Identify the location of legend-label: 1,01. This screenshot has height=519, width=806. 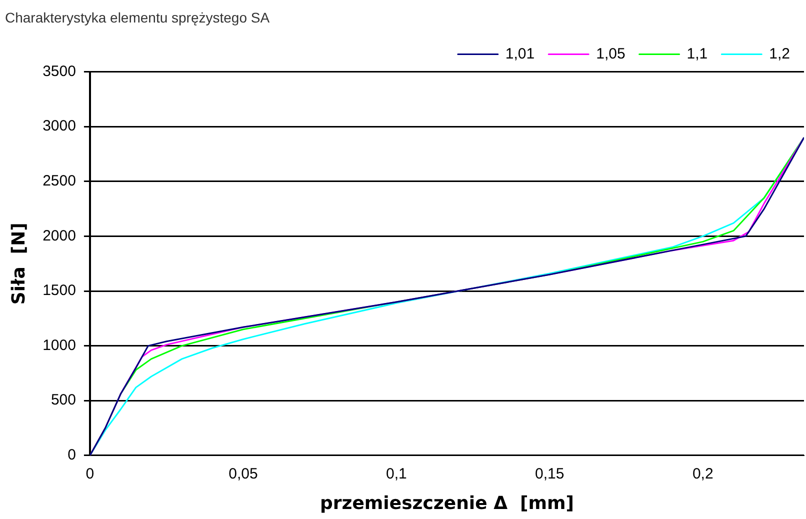
(520, 53).